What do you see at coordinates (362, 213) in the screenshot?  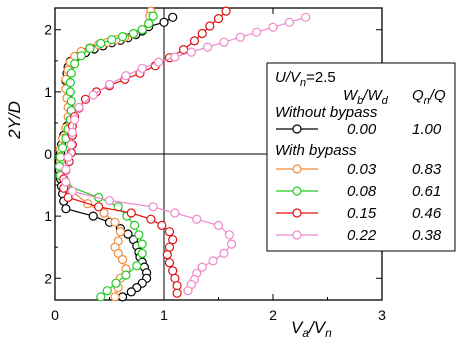 I see `legend-wb-wd-value: 0.15` at bounding box center [362, 213].